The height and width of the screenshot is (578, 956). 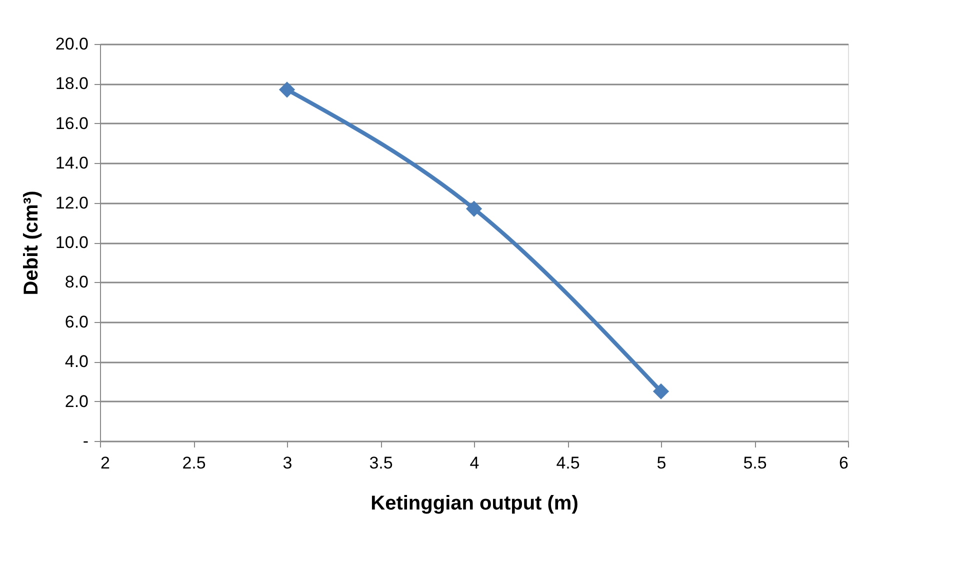 What do you see at coordinates (194, 463) in the screenshot?
I see `x-tick-label: 2.5` at bounding box center [194, 463].